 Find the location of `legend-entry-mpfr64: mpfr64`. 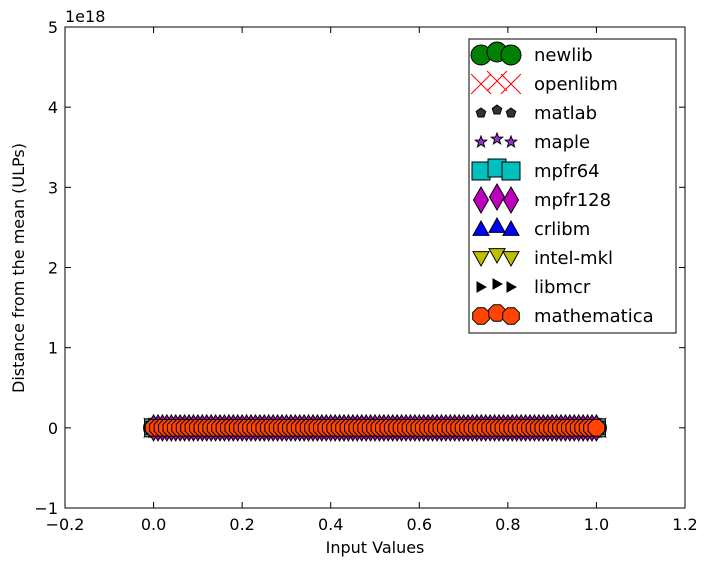

legend-entry-mpfr64: mpfr64 is located at coordinates (535, 170).